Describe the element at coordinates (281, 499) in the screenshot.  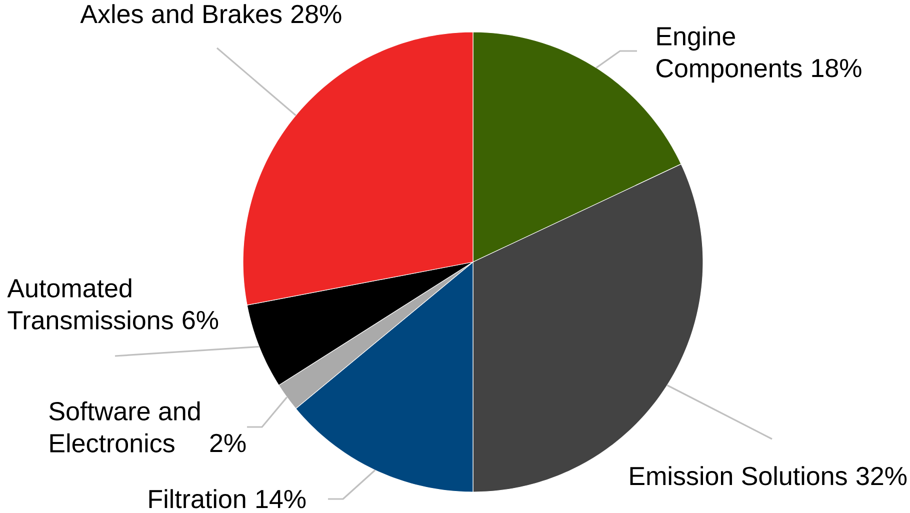
I see `data-label: 14%` at that location.